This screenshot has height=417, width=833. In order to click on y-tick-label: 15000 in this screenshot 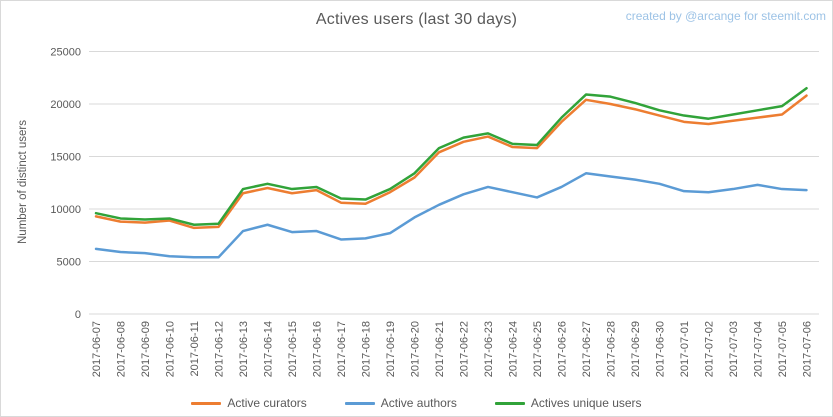, I will do `click(65, 158)`.